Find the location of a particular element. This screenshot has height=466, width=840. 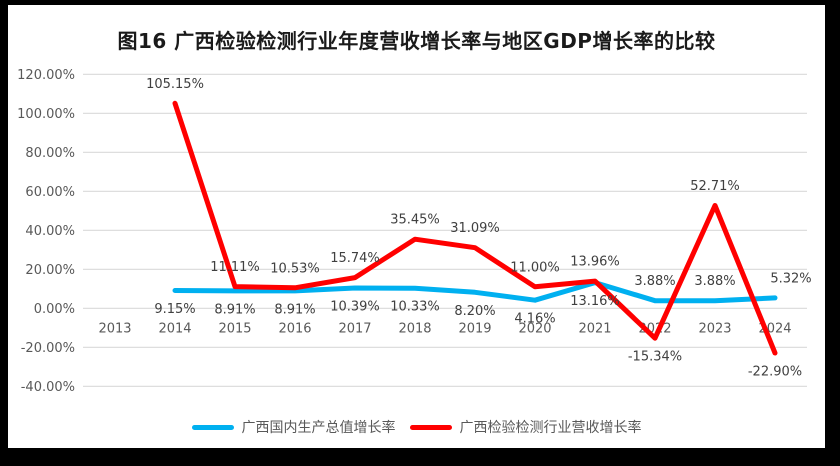

gdp-line-swatch-icon is located at coordinates (212, 427).